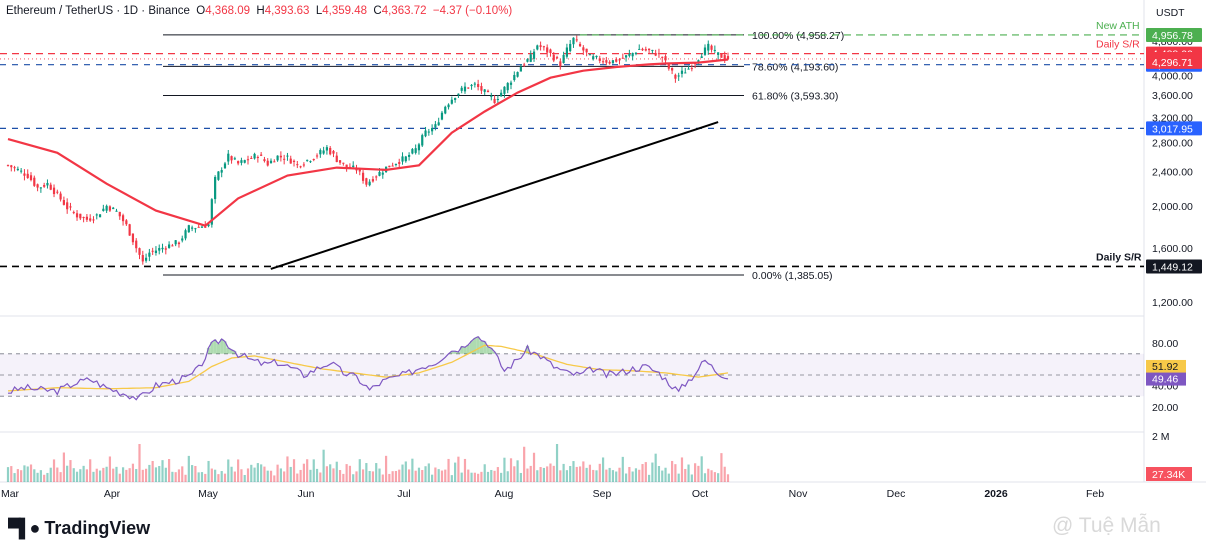  Describe the element at coordinates (403, 494) in the screenshot. I see `x-tick-label: Jul` at that location.